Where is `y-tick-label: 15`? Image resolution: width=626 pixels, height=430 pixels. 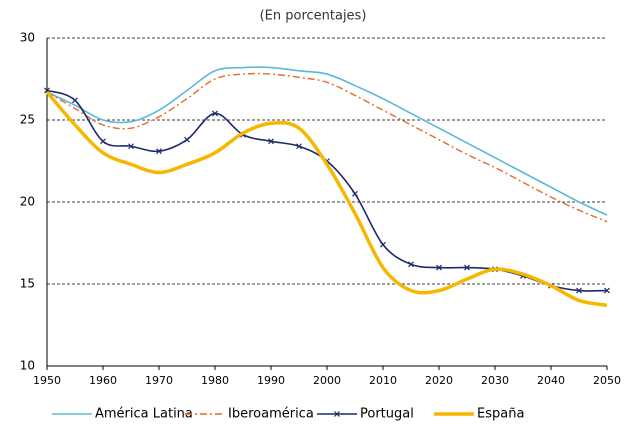
y-tick-label: 15 is located at coordinates (27, 284).